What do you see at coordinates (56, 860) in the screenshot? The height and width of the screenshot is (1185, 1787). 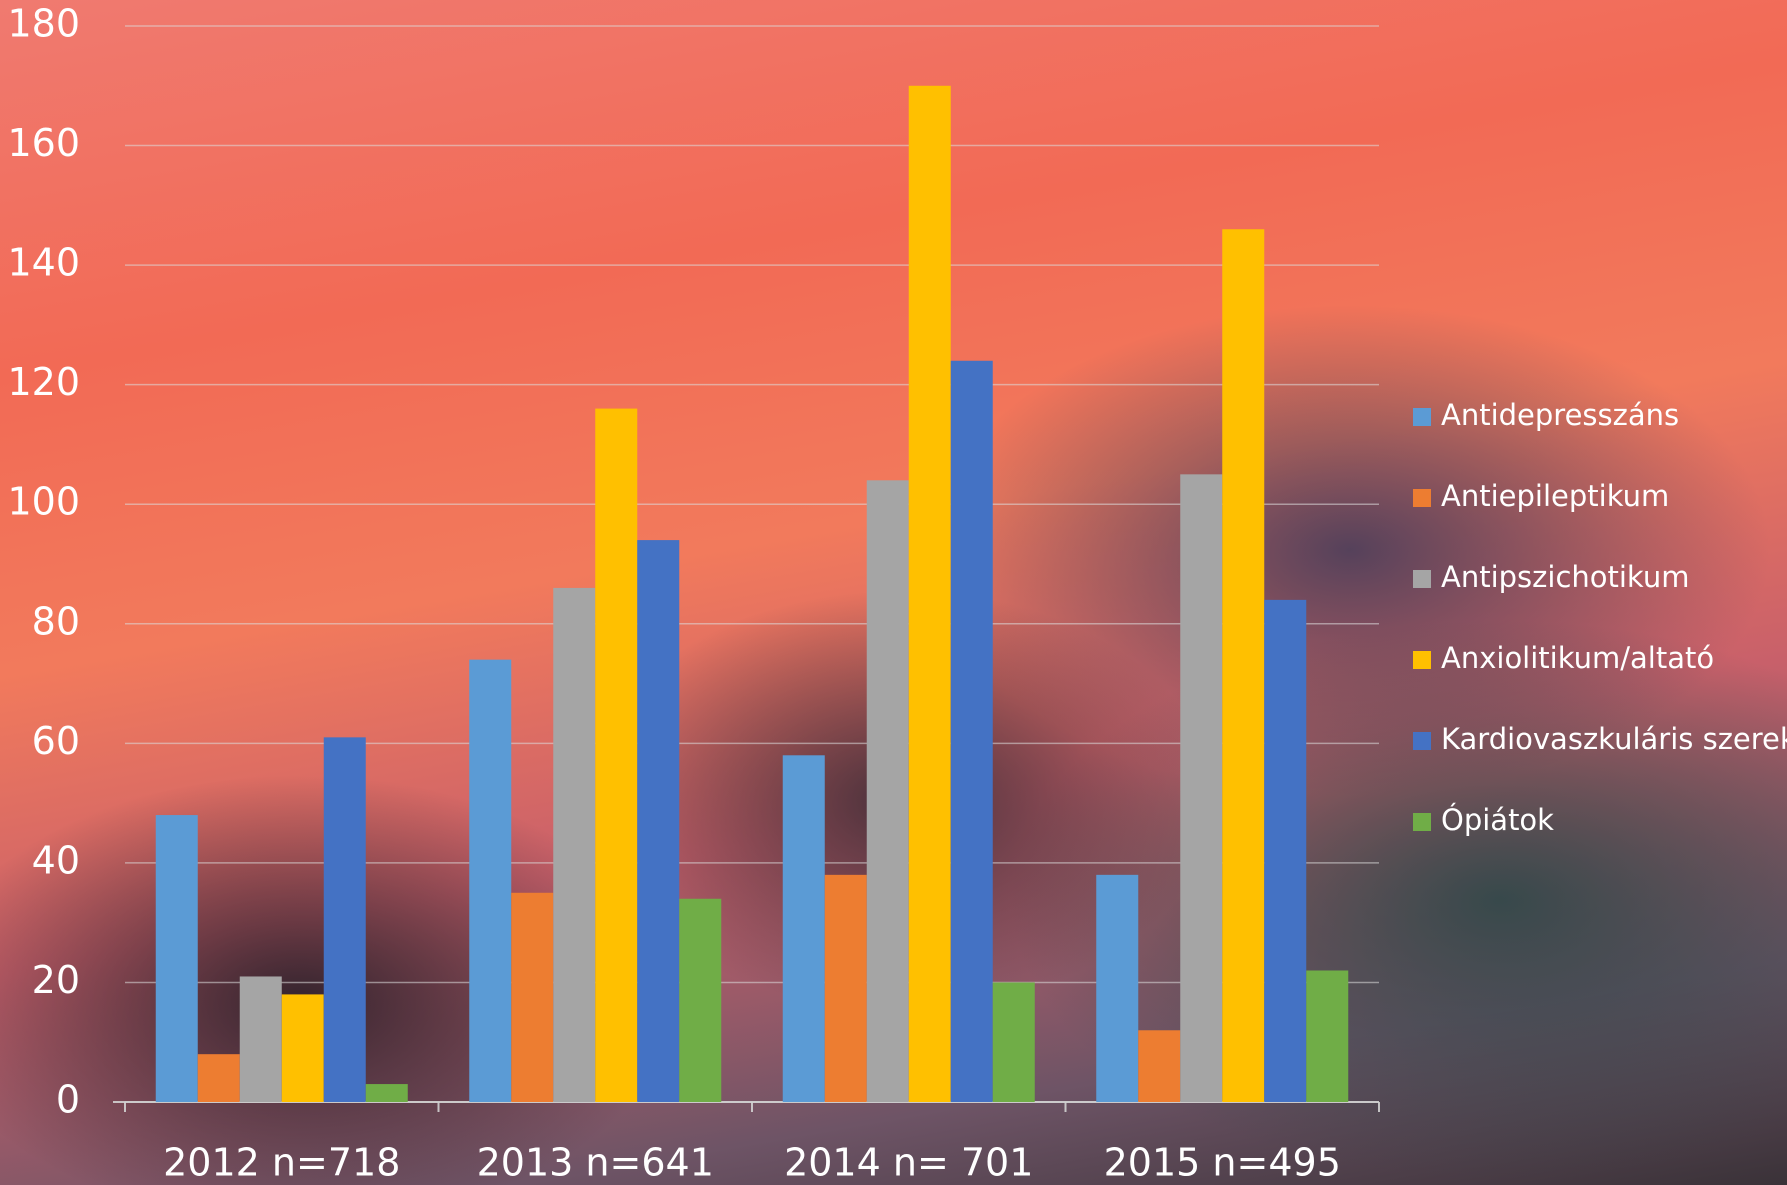 I see `y-tick-label: 40` at bounding box center [56, 860].